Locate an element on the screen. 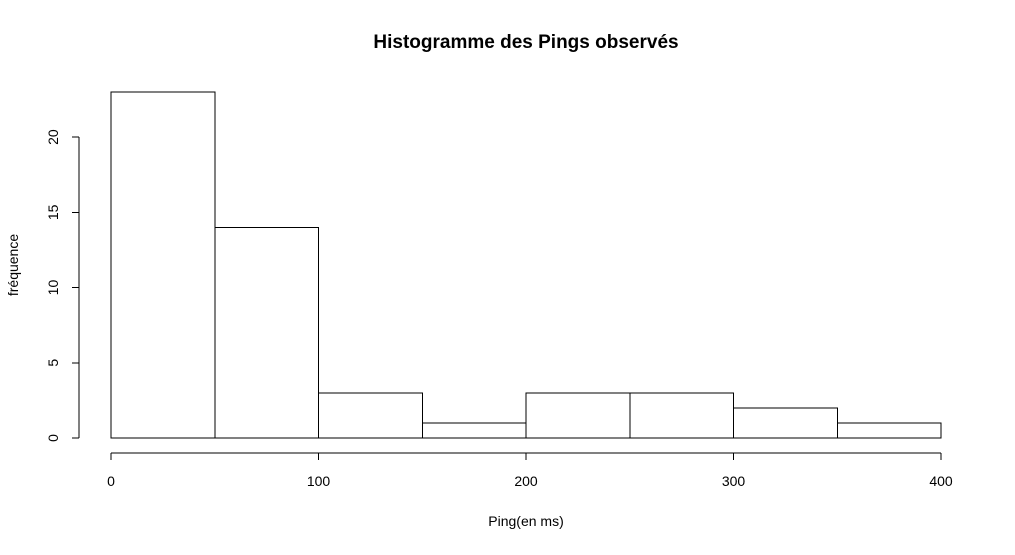  y-tick-label-3: 15 is located at coordinates (53, 212).